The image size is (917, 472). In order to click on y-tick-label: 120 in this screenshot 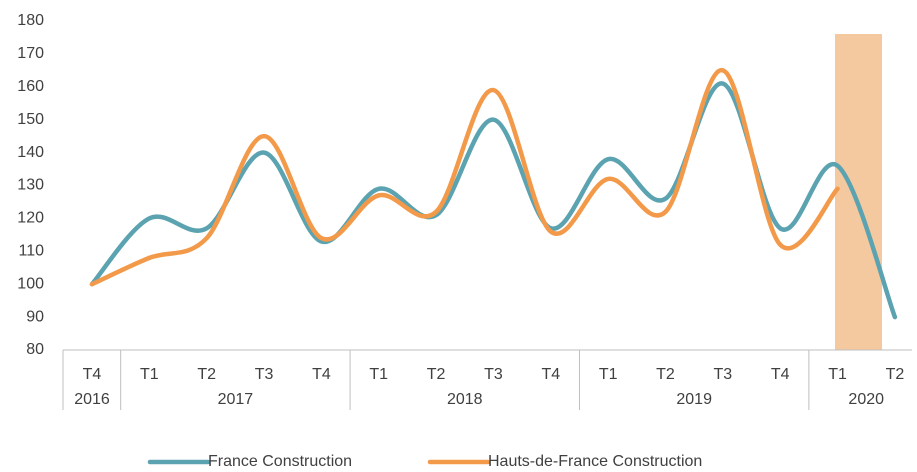, I will do `click(30, 218)`.